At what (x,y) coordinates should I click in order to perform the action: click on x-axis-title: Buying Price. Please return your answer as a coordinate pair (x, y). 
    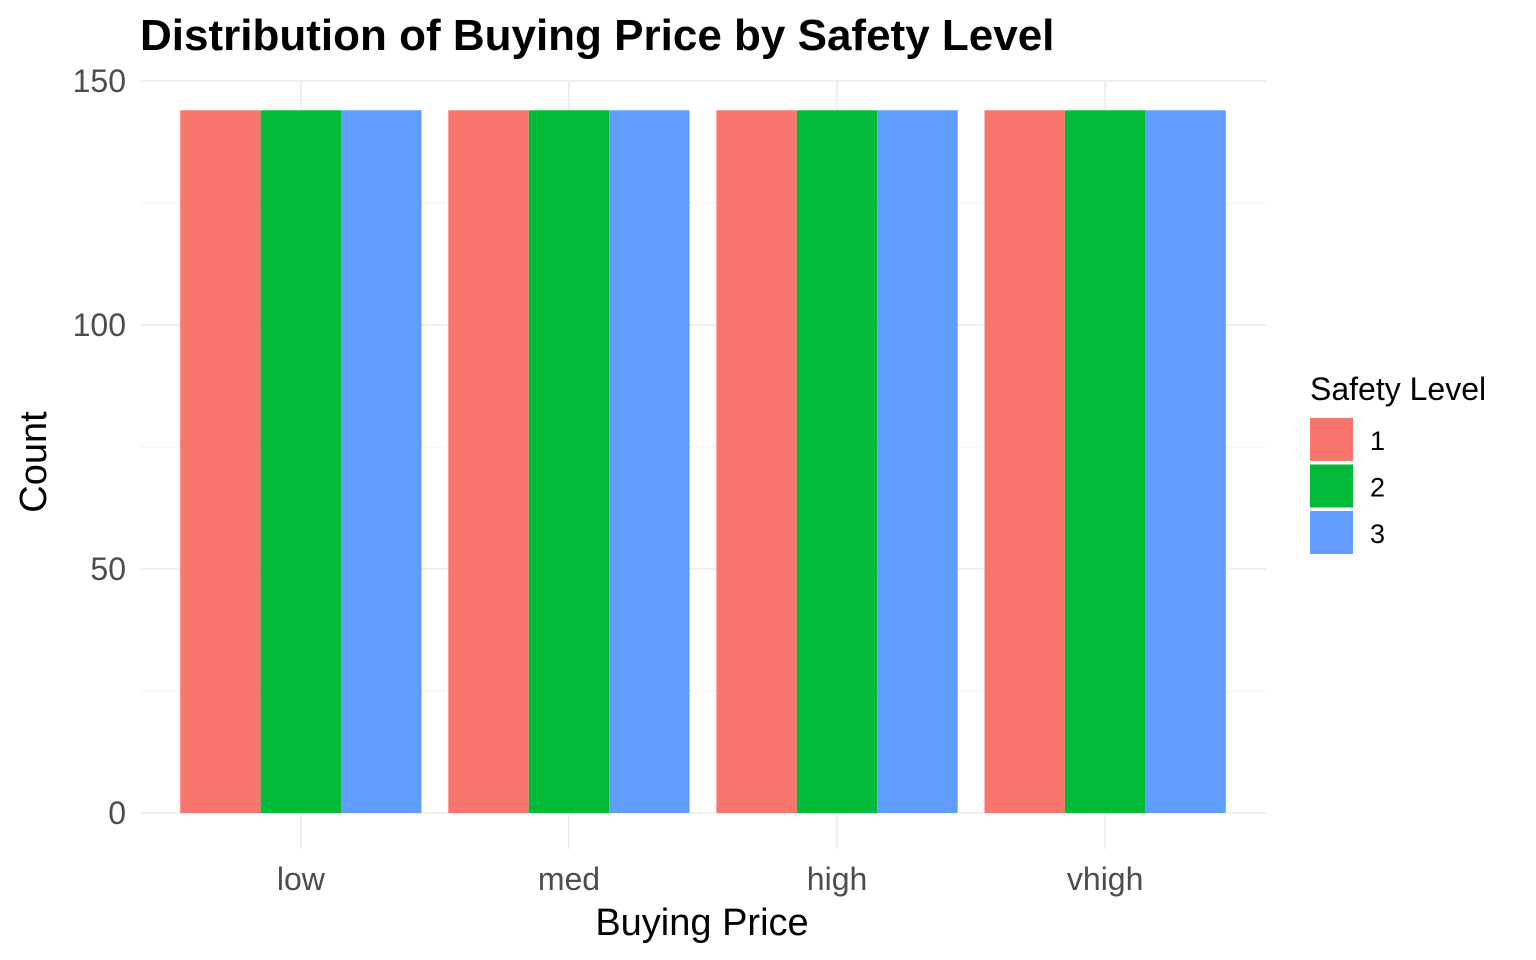
    Looking at the image, I should click on (701, 923).